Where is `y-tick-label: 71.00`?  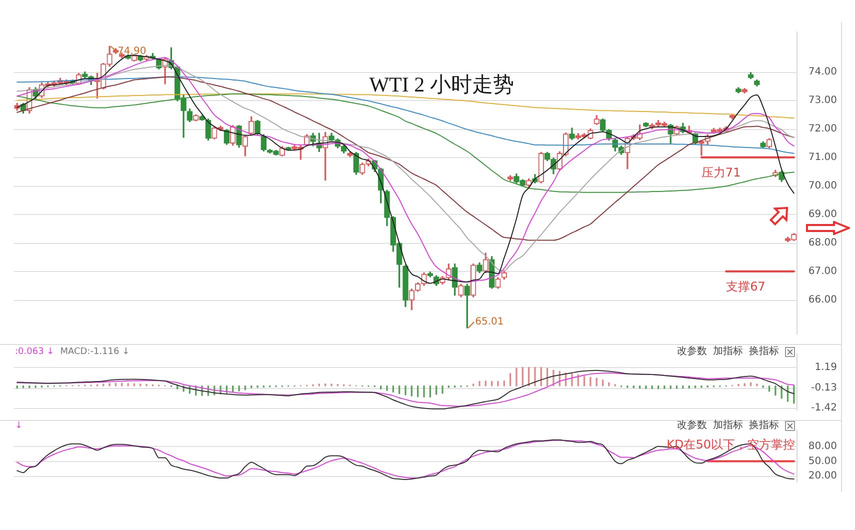 y-tick-label: 71.00 is located at coordinates (822, 157).